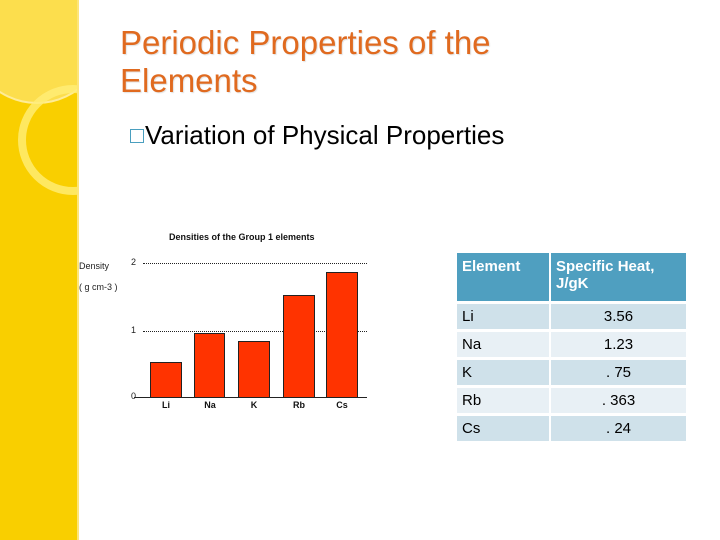 The width and height of the screenshot is (720, 540). Describe the element at coordinates (503, 428) in the screenshot. I see `cell-element: Cs` at that location.